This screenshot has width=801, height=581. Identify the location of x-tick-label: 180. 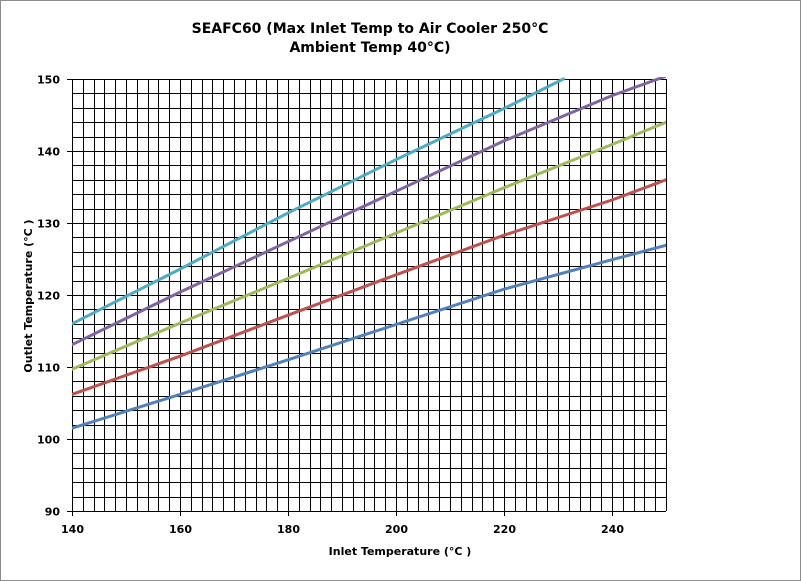
(288, 529).